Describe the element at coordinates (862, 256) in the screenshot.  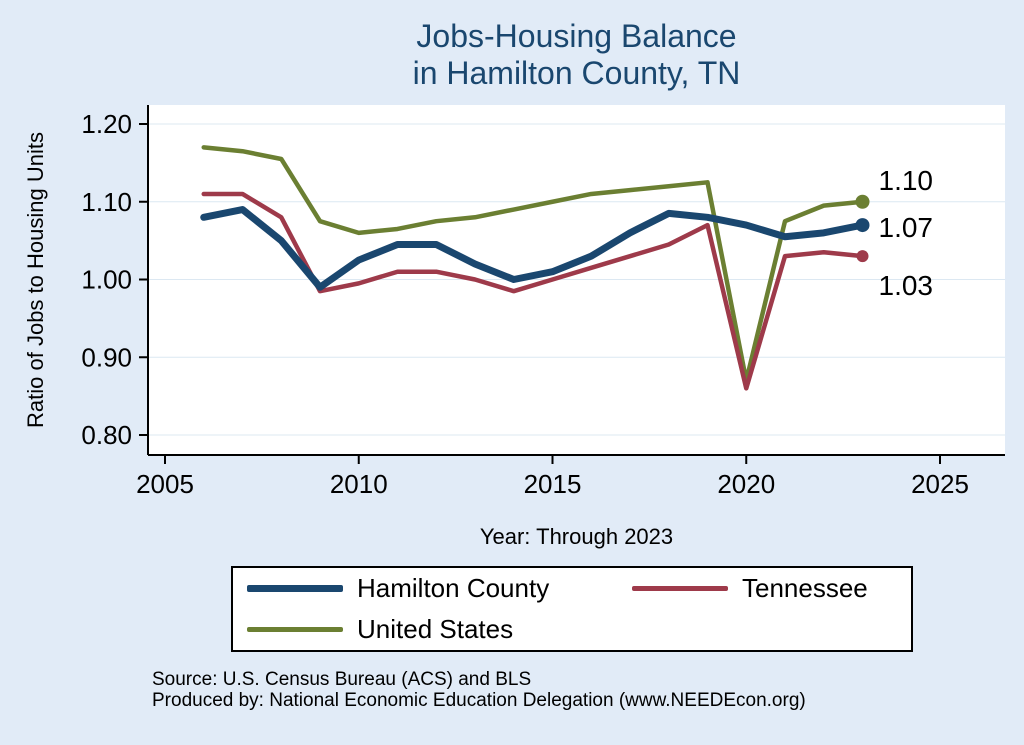
I see `end-marker-tennessee` at that location.